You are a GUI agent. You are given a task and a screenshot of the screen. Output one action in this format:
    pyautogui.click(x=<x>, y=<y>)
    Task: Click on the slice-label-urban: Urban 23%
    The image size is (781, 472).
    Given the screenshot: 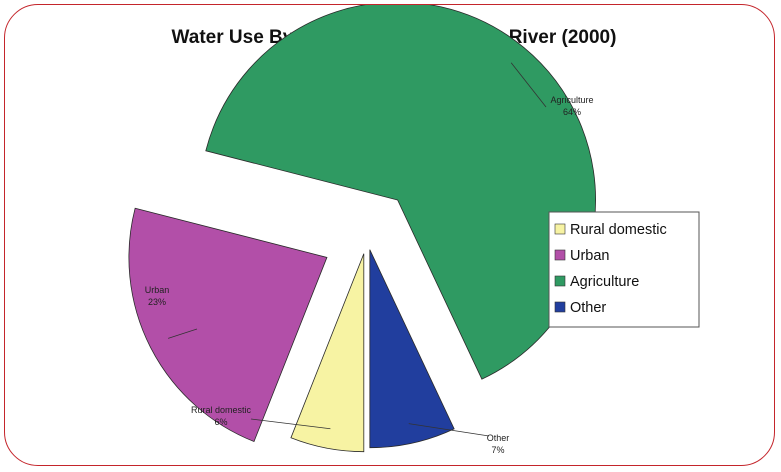 What is the action you would take?
    pyautogui.click(x=157, y=296)
    